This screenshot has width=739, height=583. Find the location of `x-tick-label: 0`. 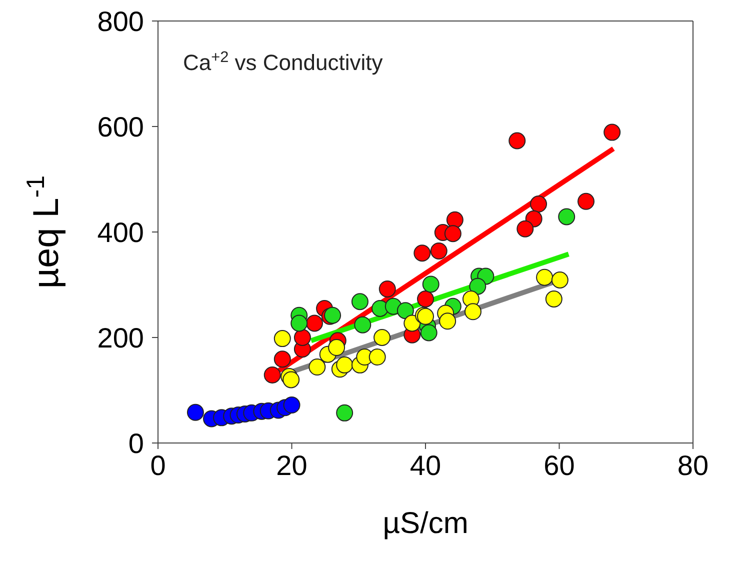

x-tick-label: 0 is located at coordinates (158, 465).